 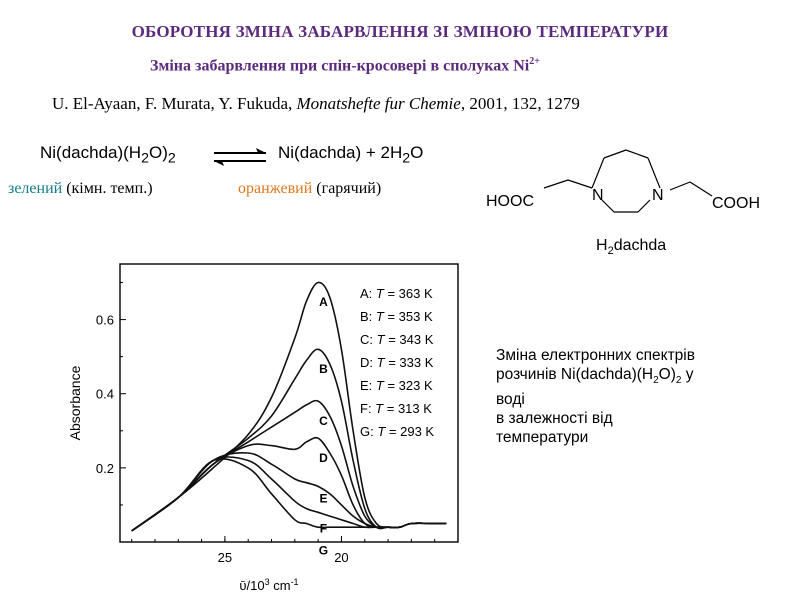 I want to click on y-axis-label: Absorbance, so click(x=75, y=402).